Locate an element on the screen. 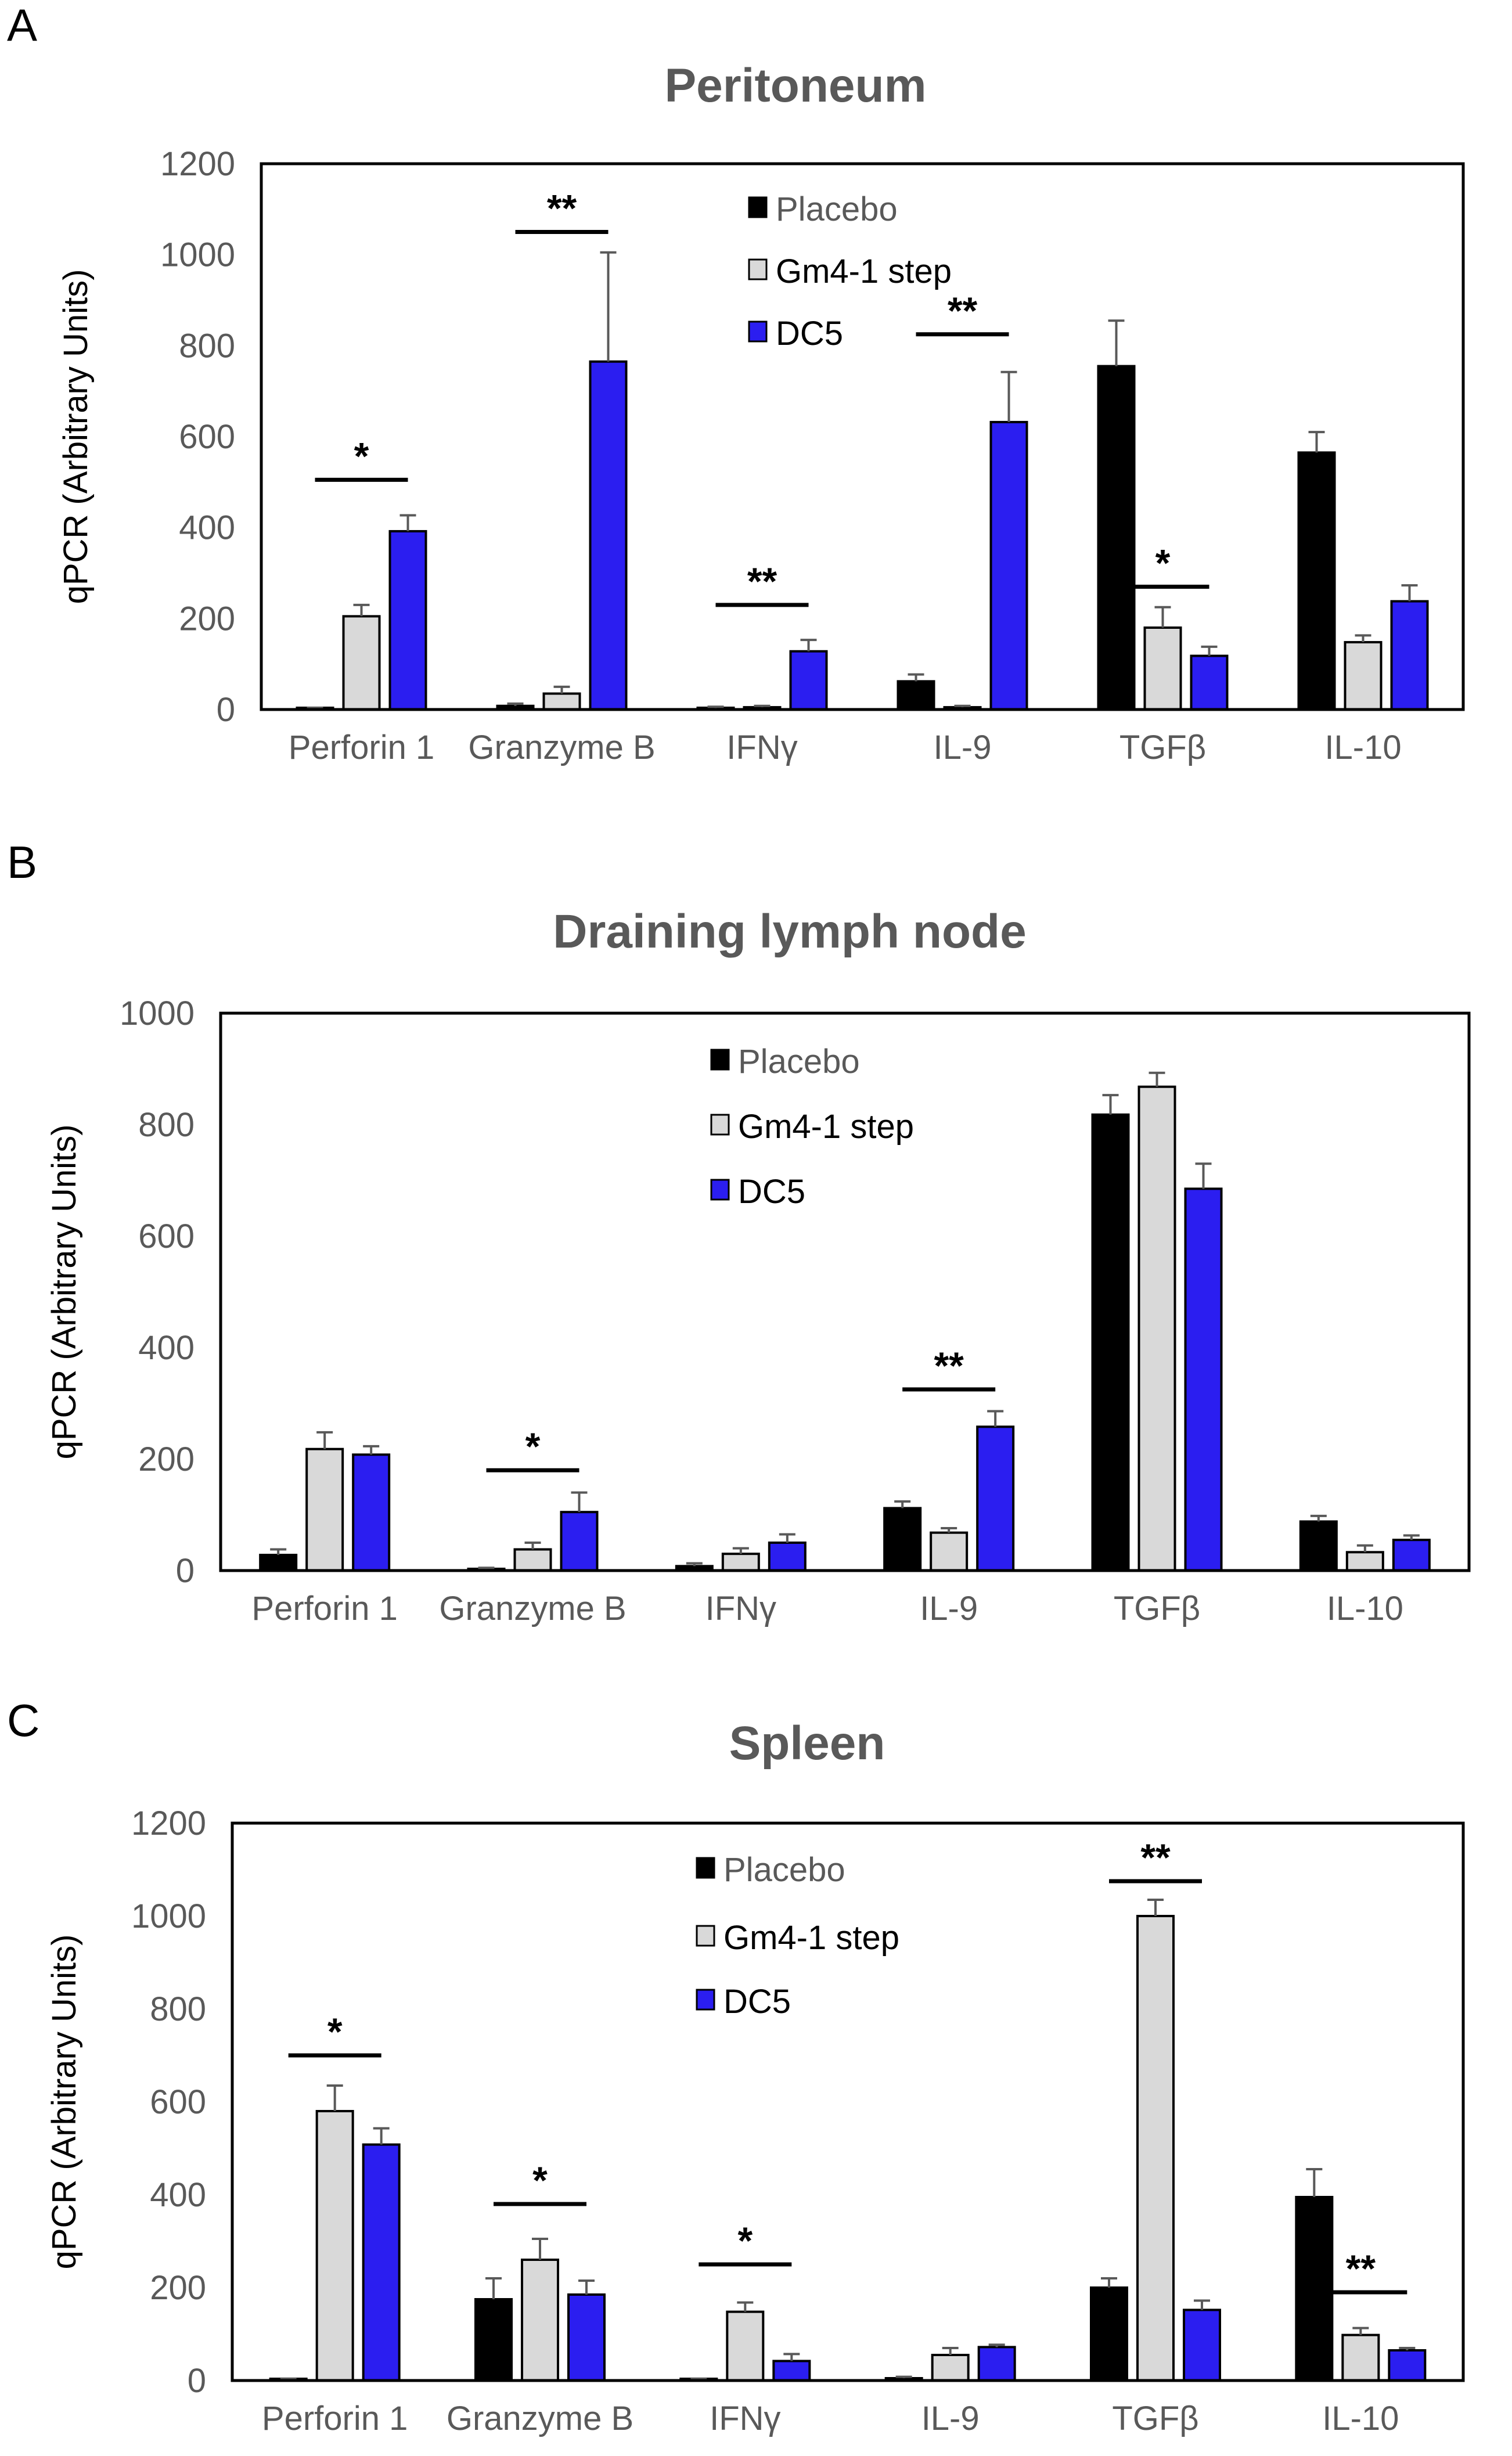  panel-a-bar-dc5-tgf is located at coordinates (1209, 682).